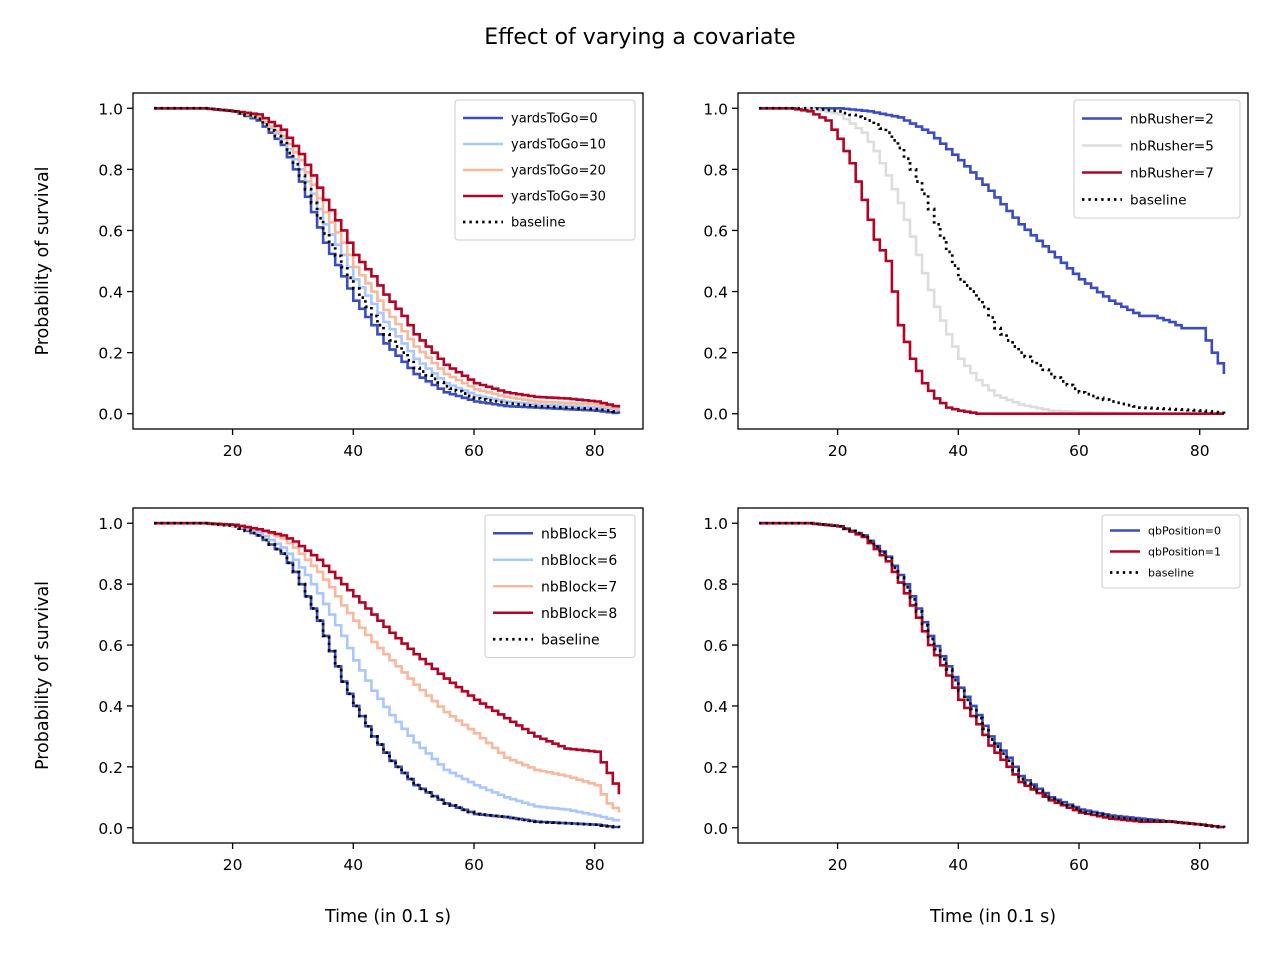 This screenshot has height=960, width=1280. What do you see at coordinates (579, 587) in the screenshot?
I see `legend-label: nbBlock=7` at bounding box center [579, 587].